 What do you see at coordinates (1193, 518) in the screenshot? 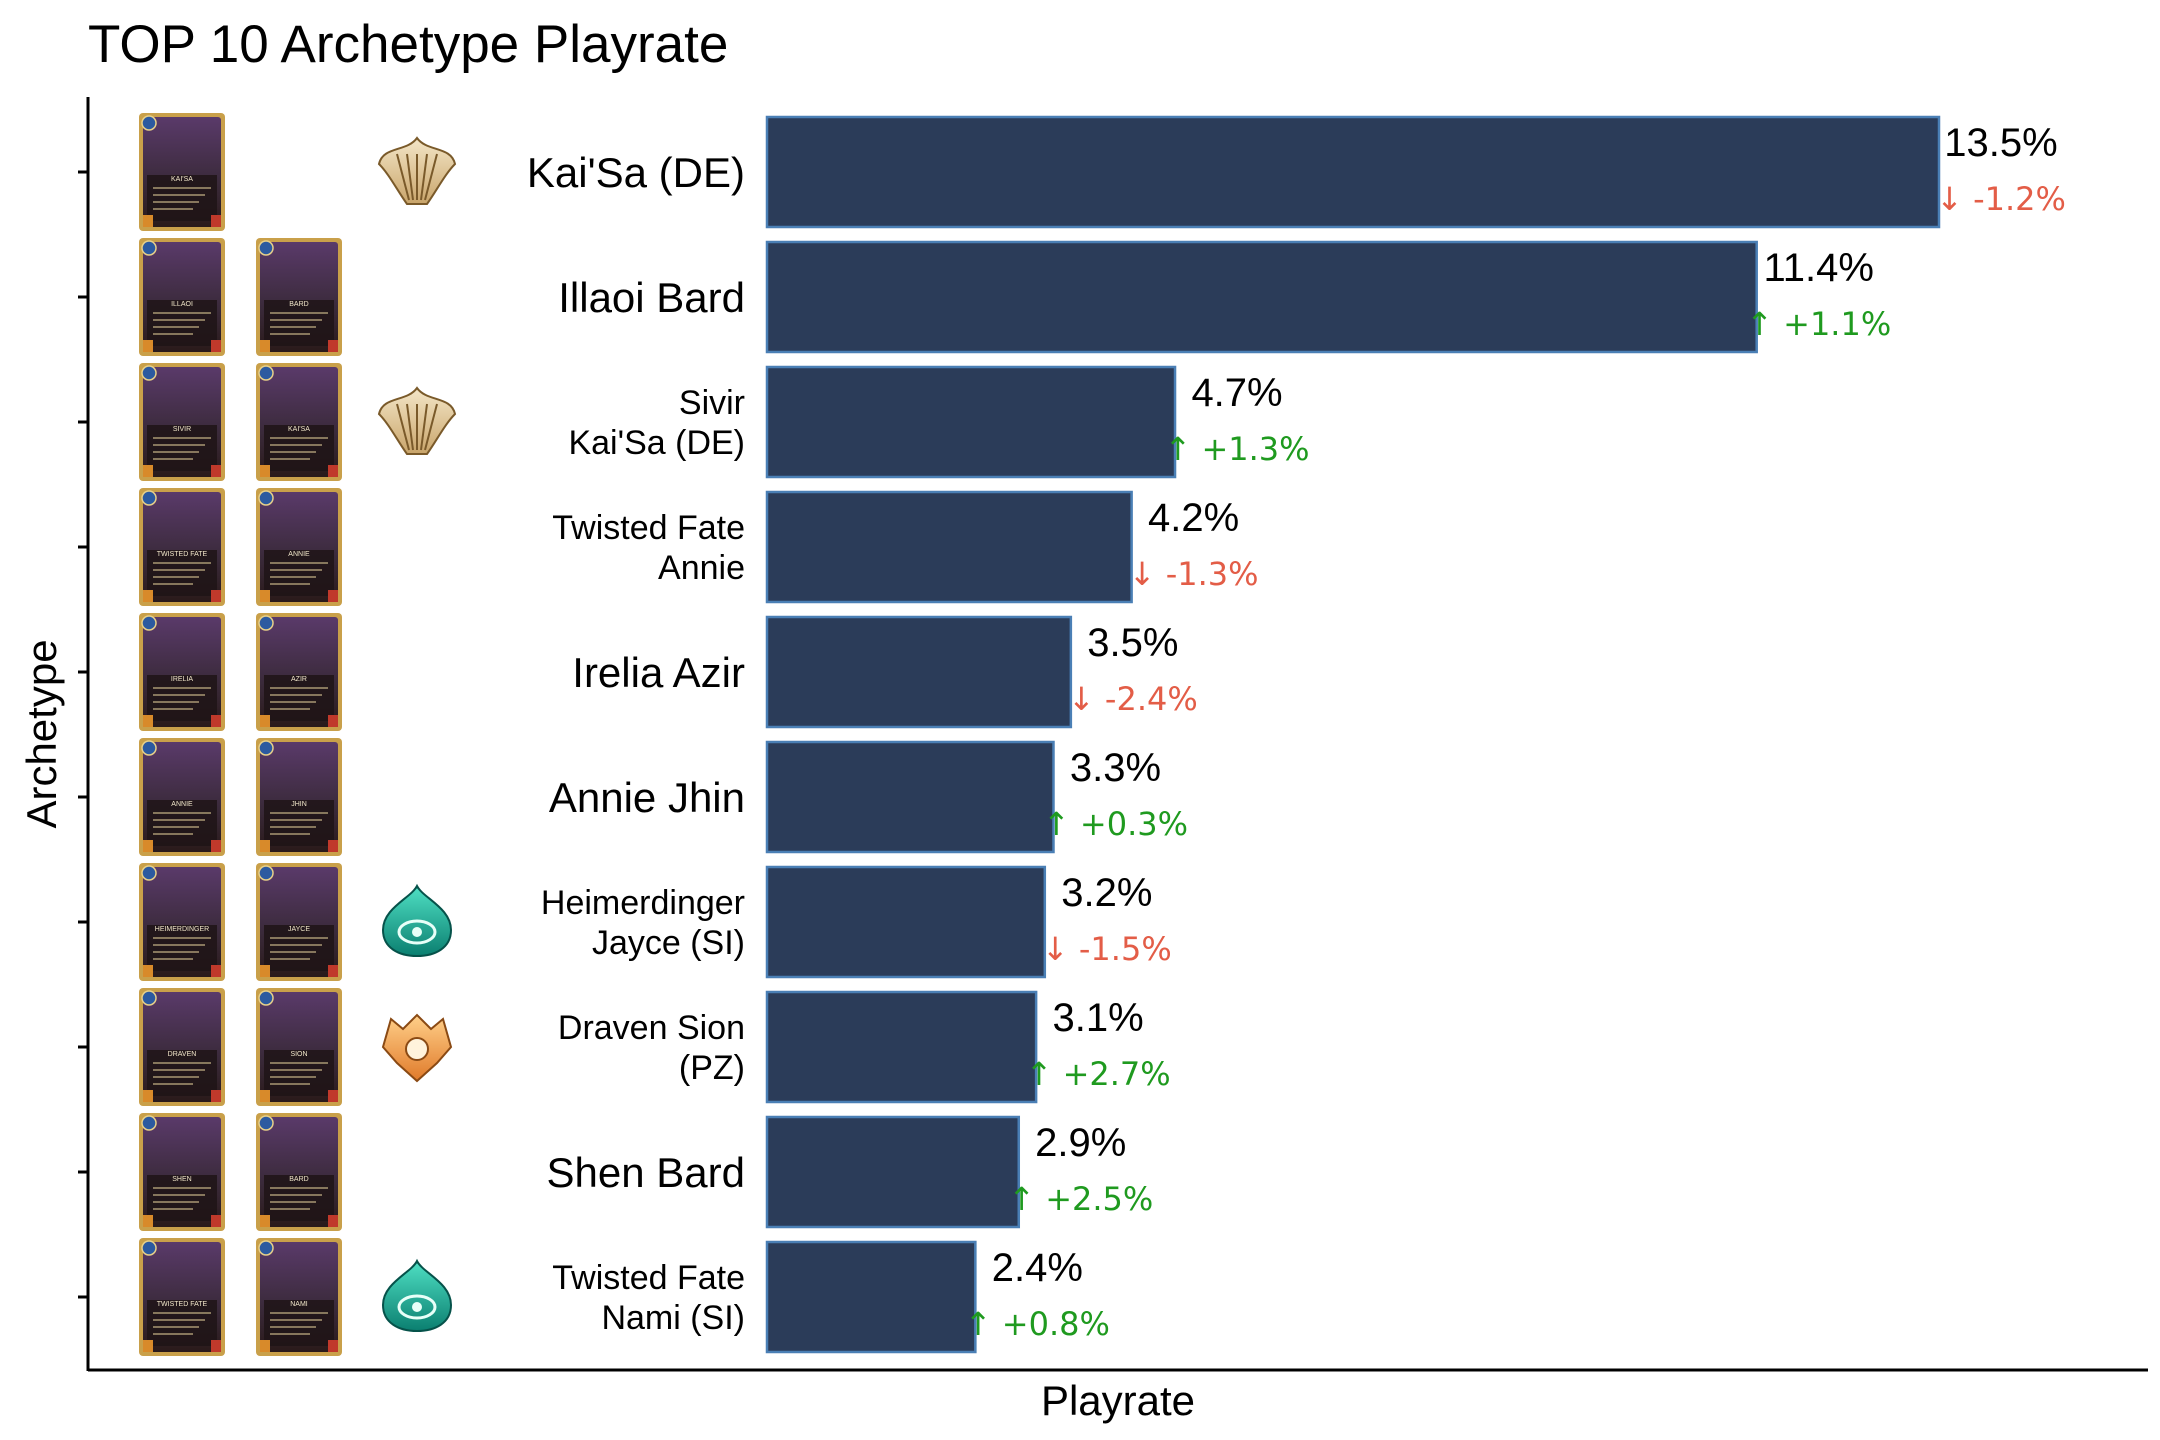
I see `value-label: 4.2%` at bounding box center [1193, 518].